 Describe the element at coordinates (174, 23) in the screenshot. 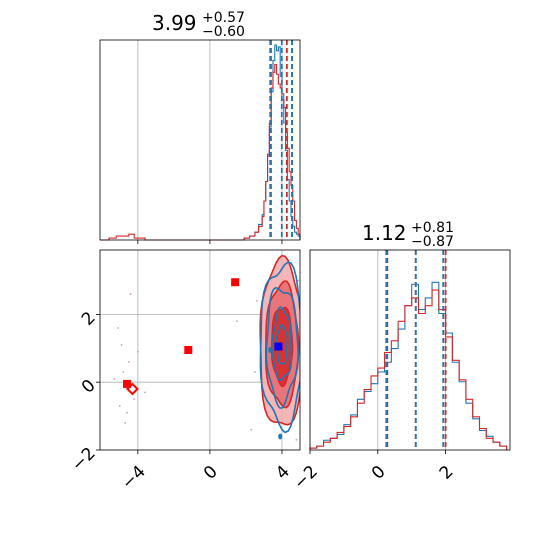

I see `hist1-title: 3.99` at that location.